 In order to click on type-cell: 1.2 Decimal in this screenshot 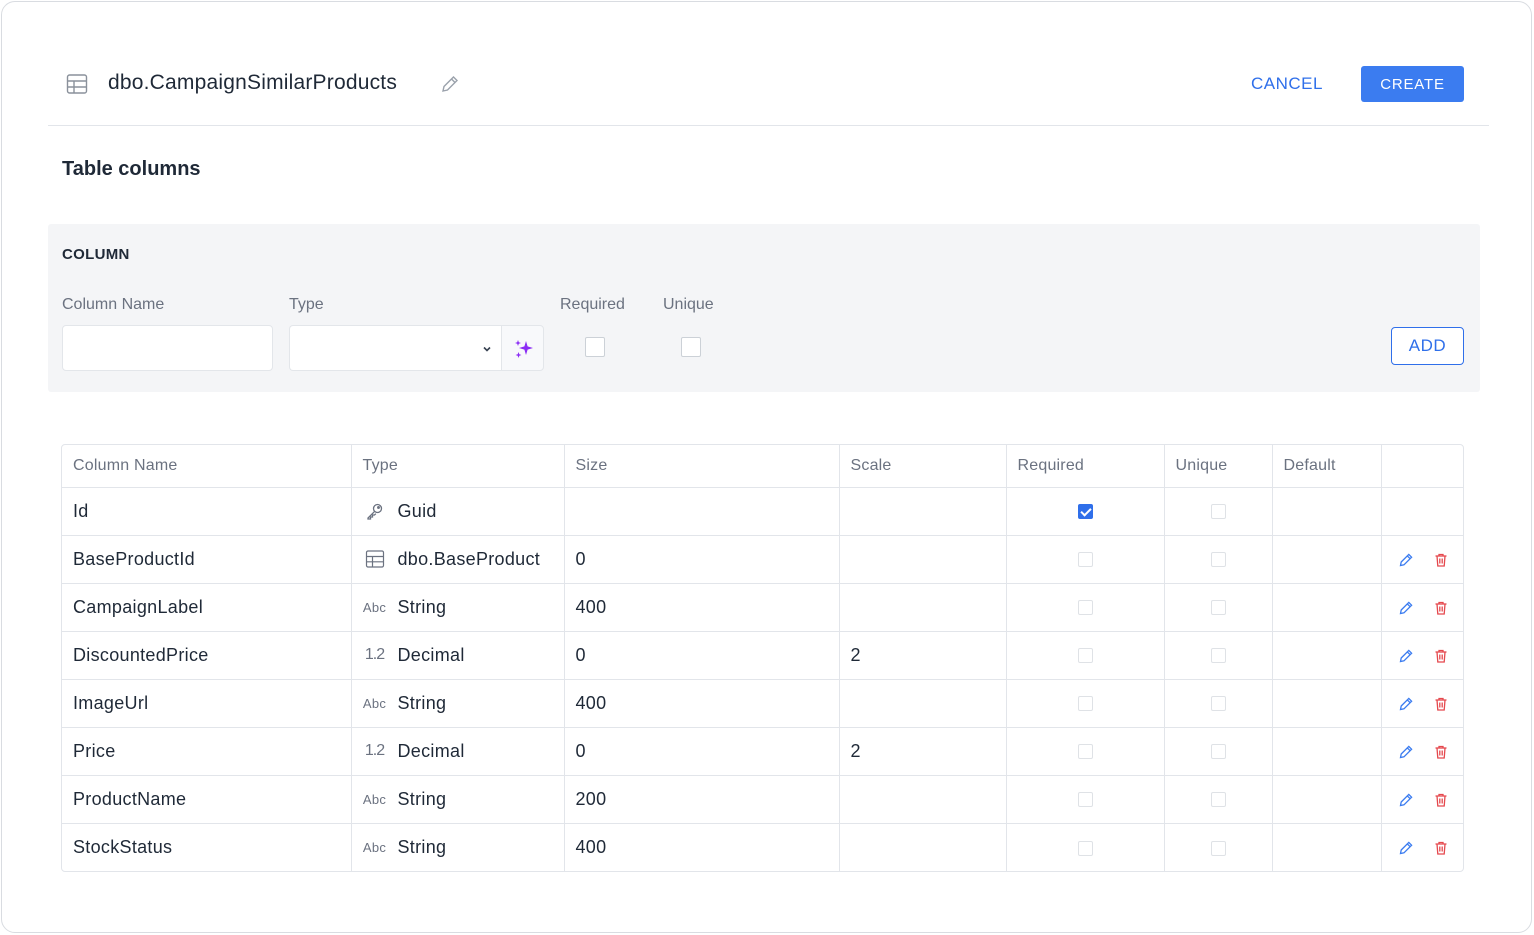, I will do `click(458, 655)`.